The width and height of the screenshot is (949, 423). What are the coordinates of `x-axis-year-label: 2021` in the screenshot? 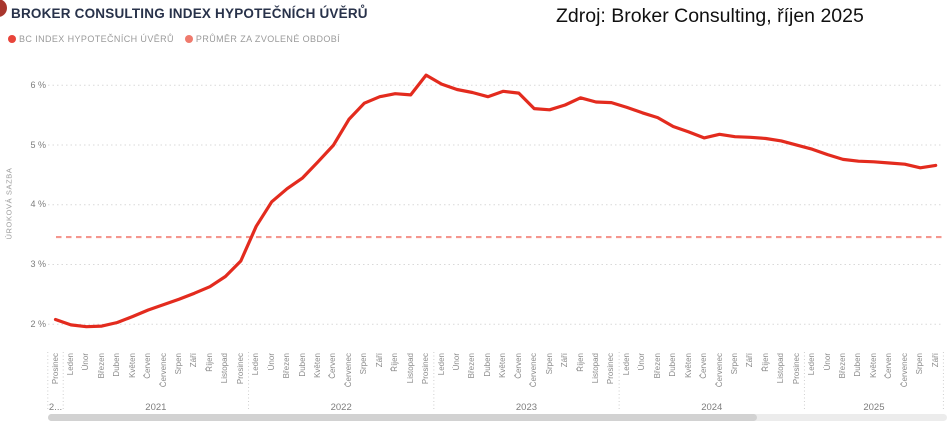 It's located at (156, 407).